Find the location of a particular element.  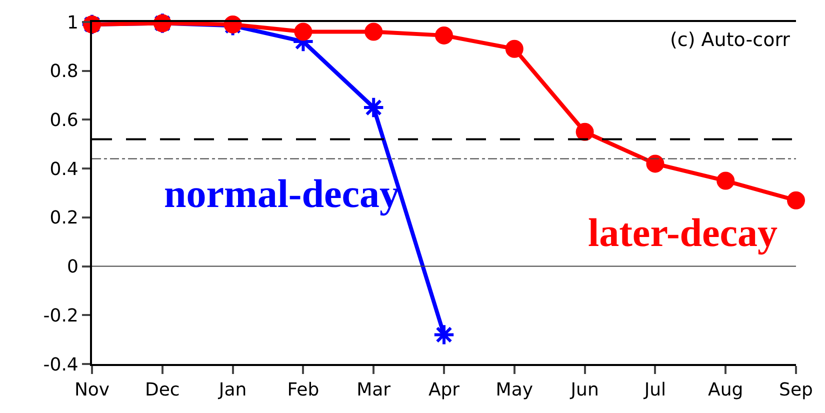

x-tick-label: Apr is located at coordinates (444, 390).